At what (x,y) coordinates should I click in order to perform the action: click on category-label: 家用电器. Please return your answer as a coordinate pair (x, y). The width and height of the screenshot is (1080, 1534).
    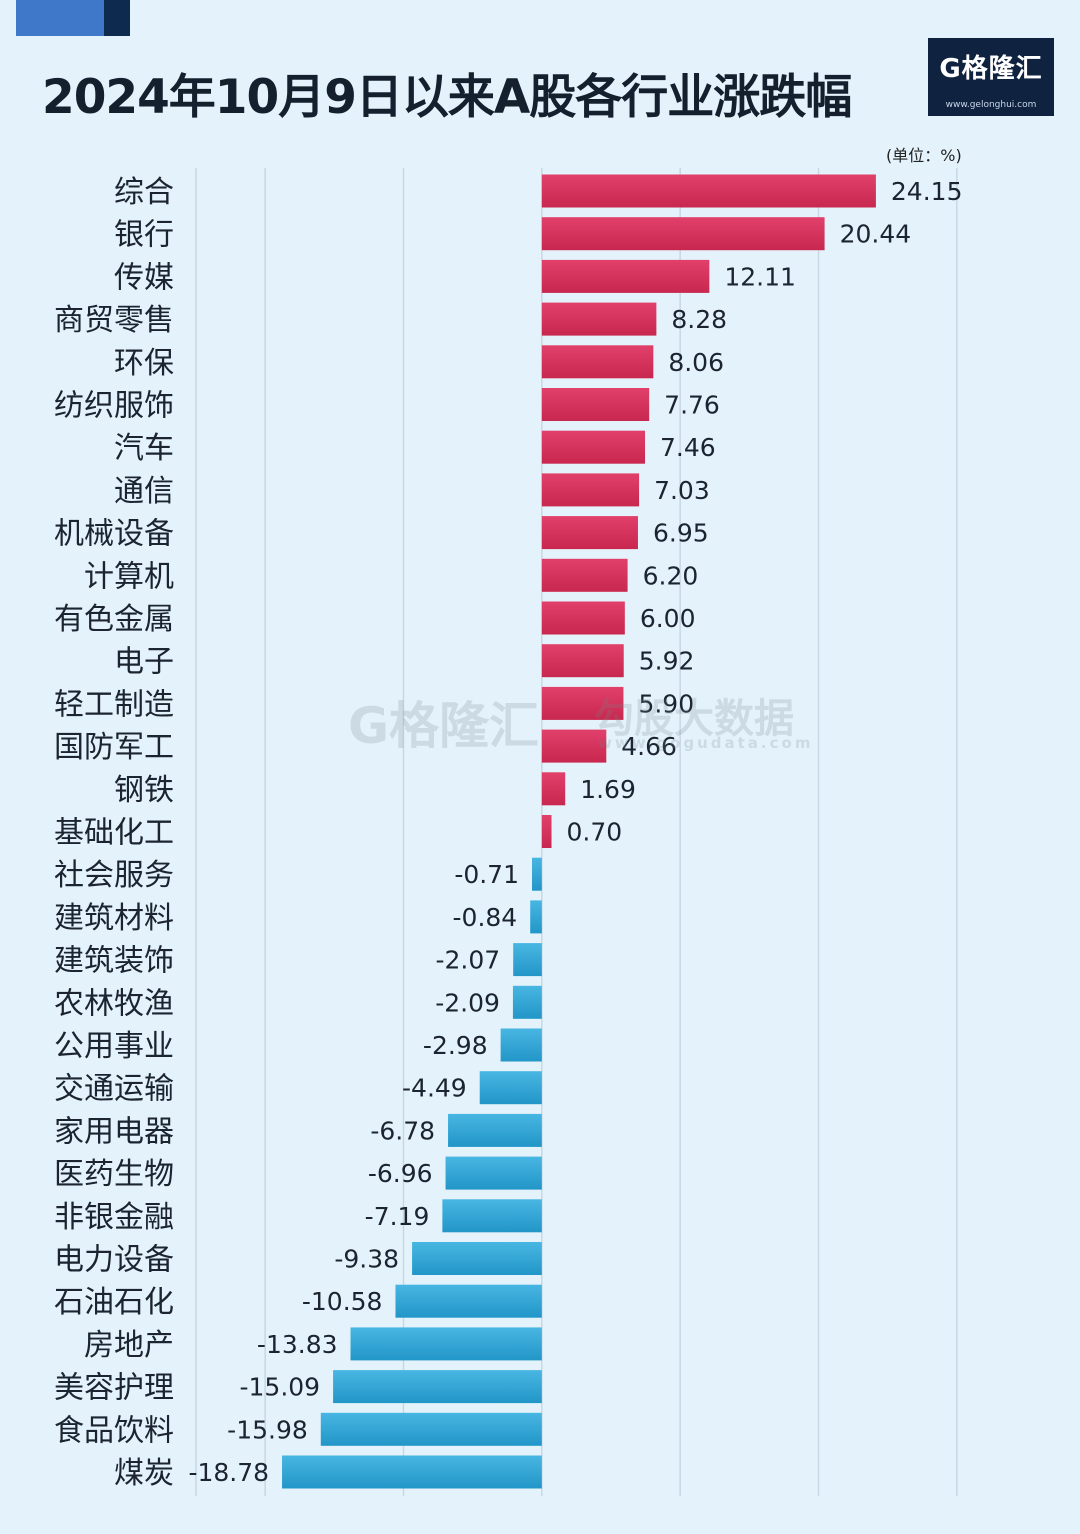
    Looking at the image, I should click on (114, 1131).